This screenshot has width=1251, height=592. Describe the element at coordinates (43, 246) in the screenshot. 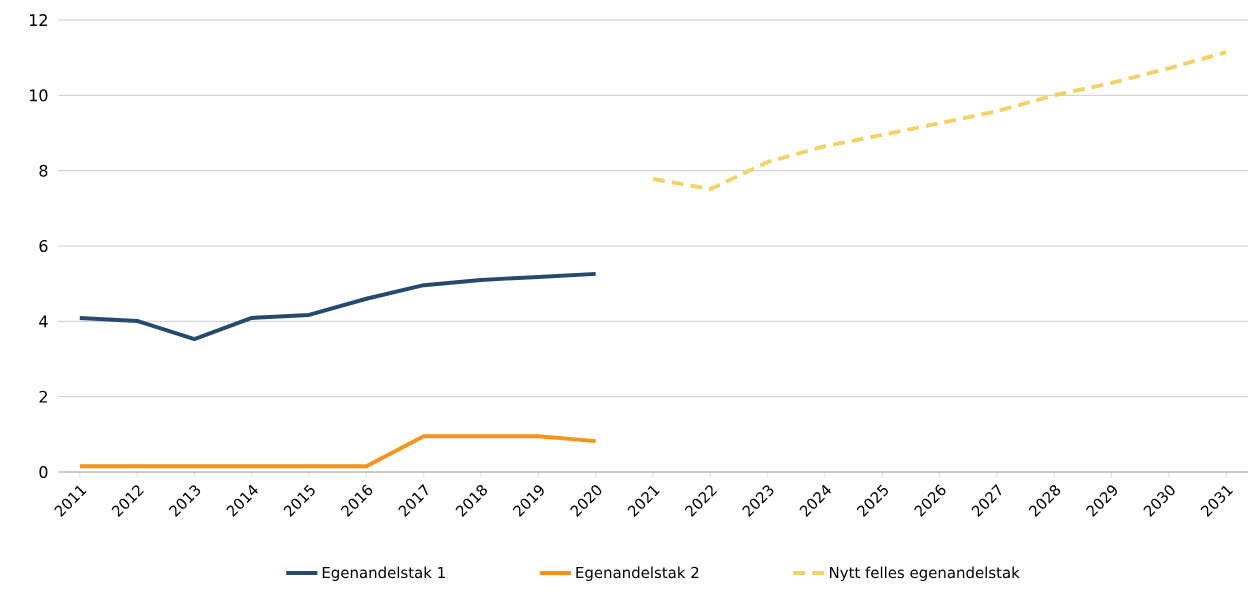

I see `y-tick-label: 6` at that location.